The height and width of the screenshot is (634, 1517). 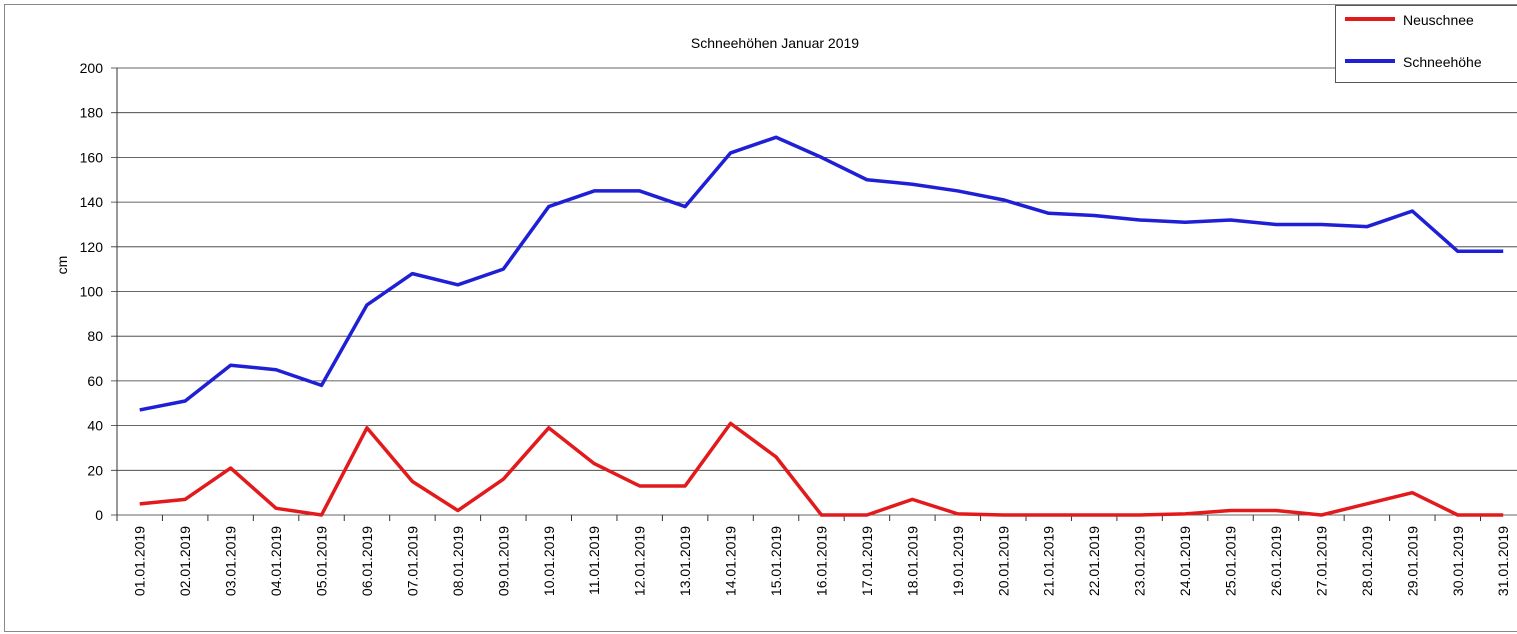 I want to click on x-tick-label: 24.01.2019, so click(x=1185, y=561).